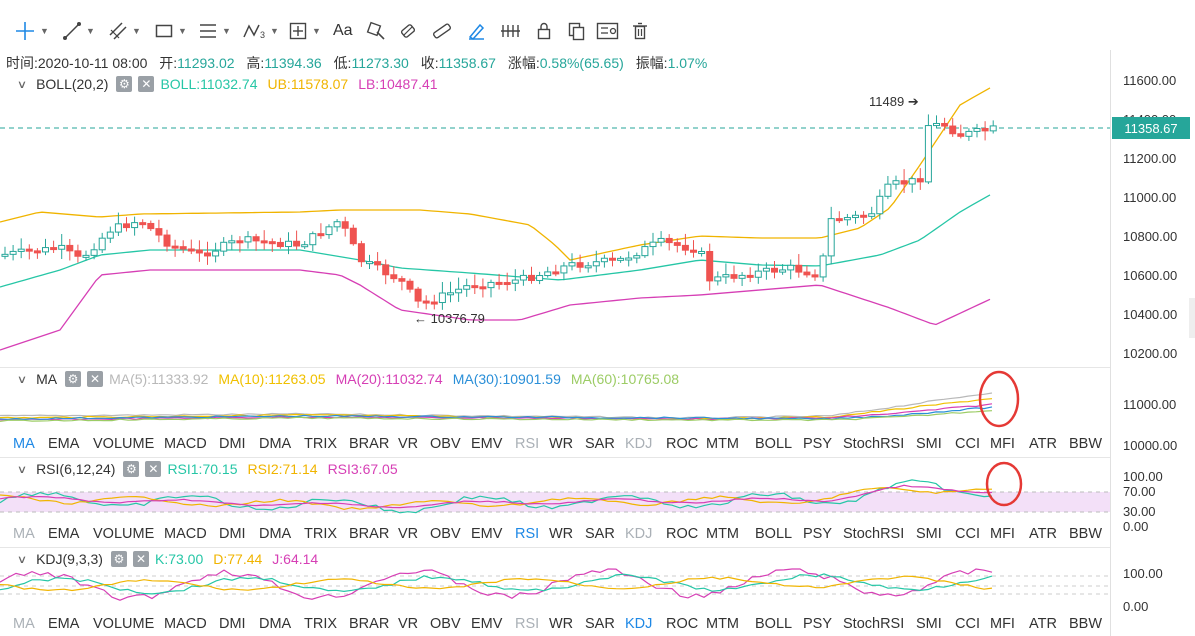  I want to click on delete-tool, so click(640, 31).